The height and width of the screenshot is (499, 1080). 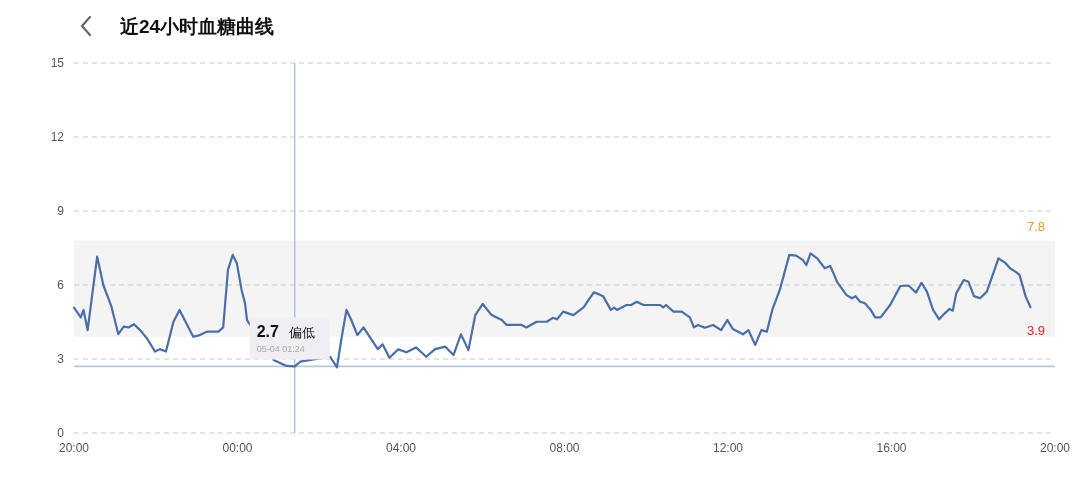 I want to click on x-tick-label: 08:00, so click(x=564, y=448).